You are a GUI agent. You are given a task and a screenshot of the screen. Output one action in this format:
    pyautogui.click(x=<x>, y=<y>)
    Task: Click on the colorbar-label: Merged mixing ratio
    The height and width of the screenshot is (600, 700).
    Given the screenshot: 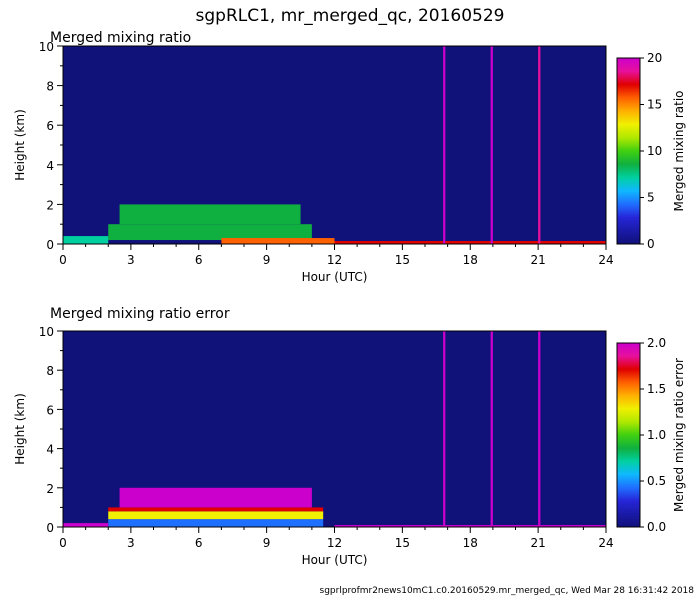 What is the action you would take?
    pyautogui.click(x=679, y=150)
    